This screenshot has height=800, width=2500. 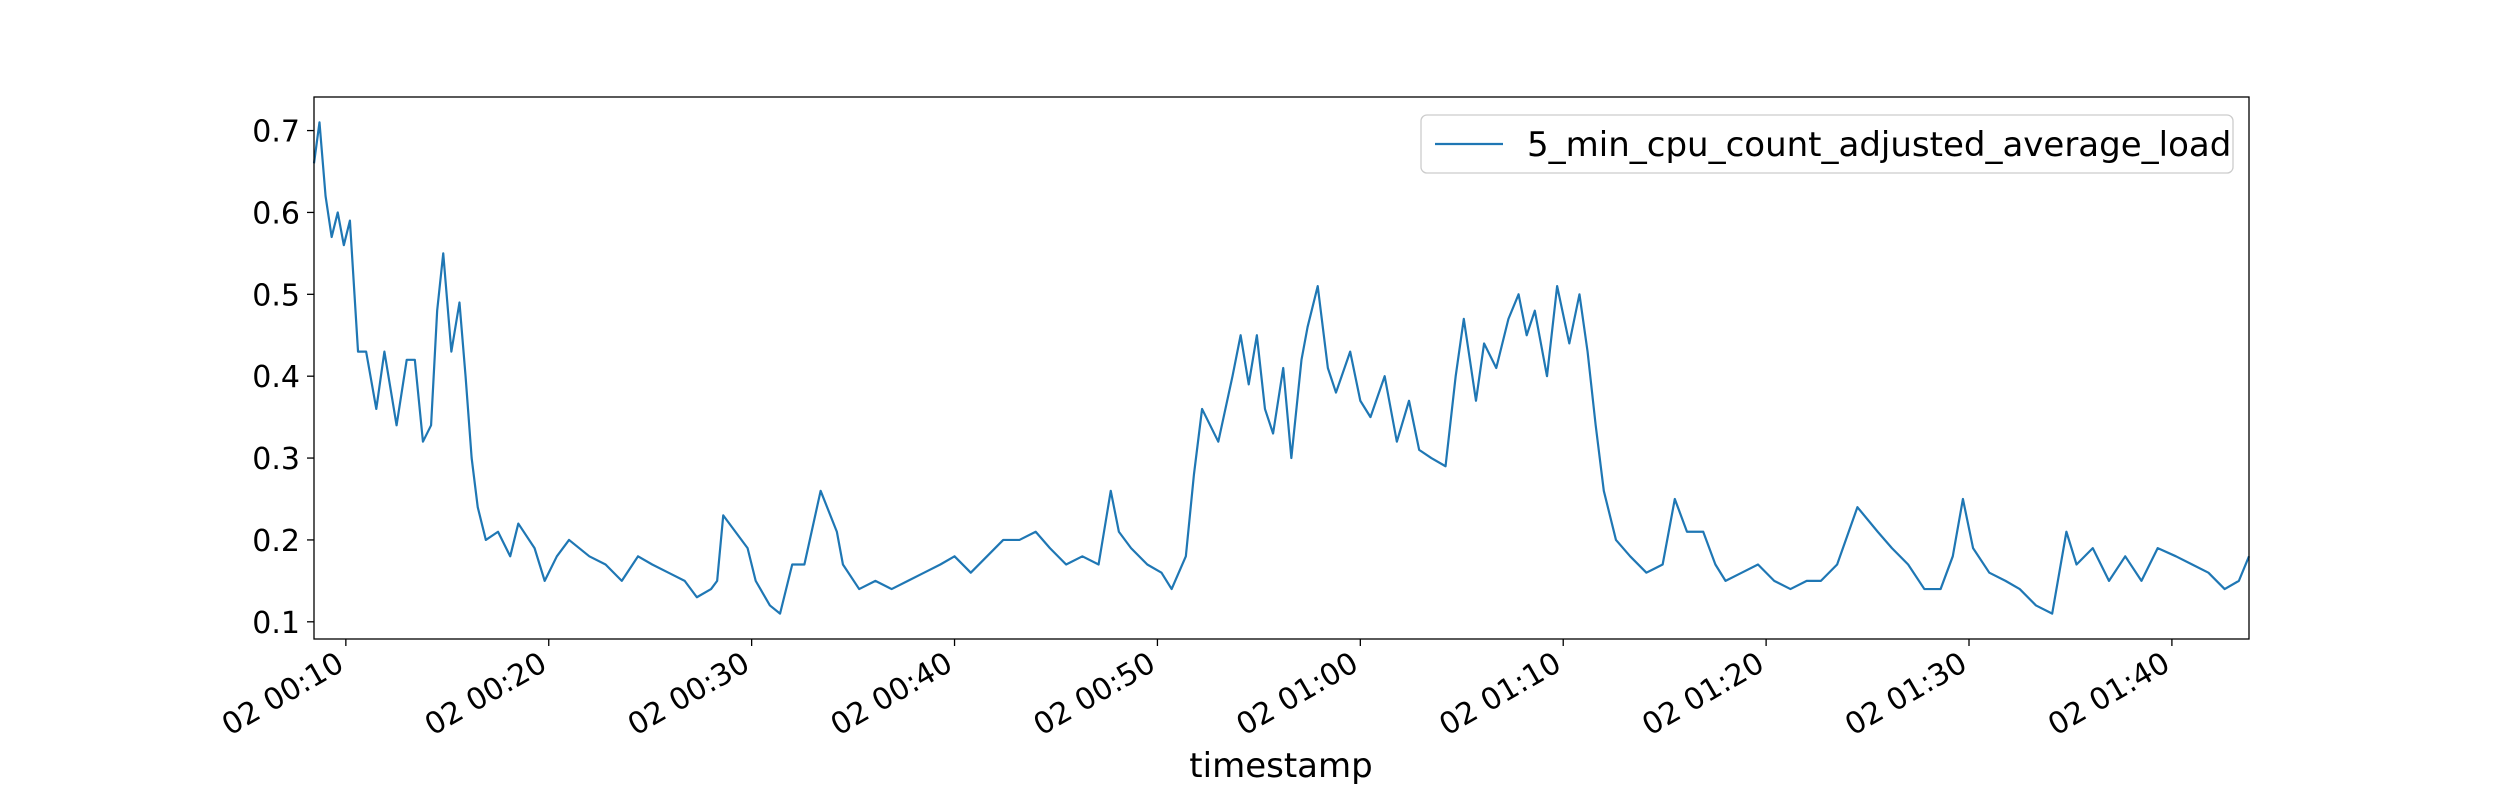 I want to click on x-axis-label: timestamp, so click(x=1280, y=766).